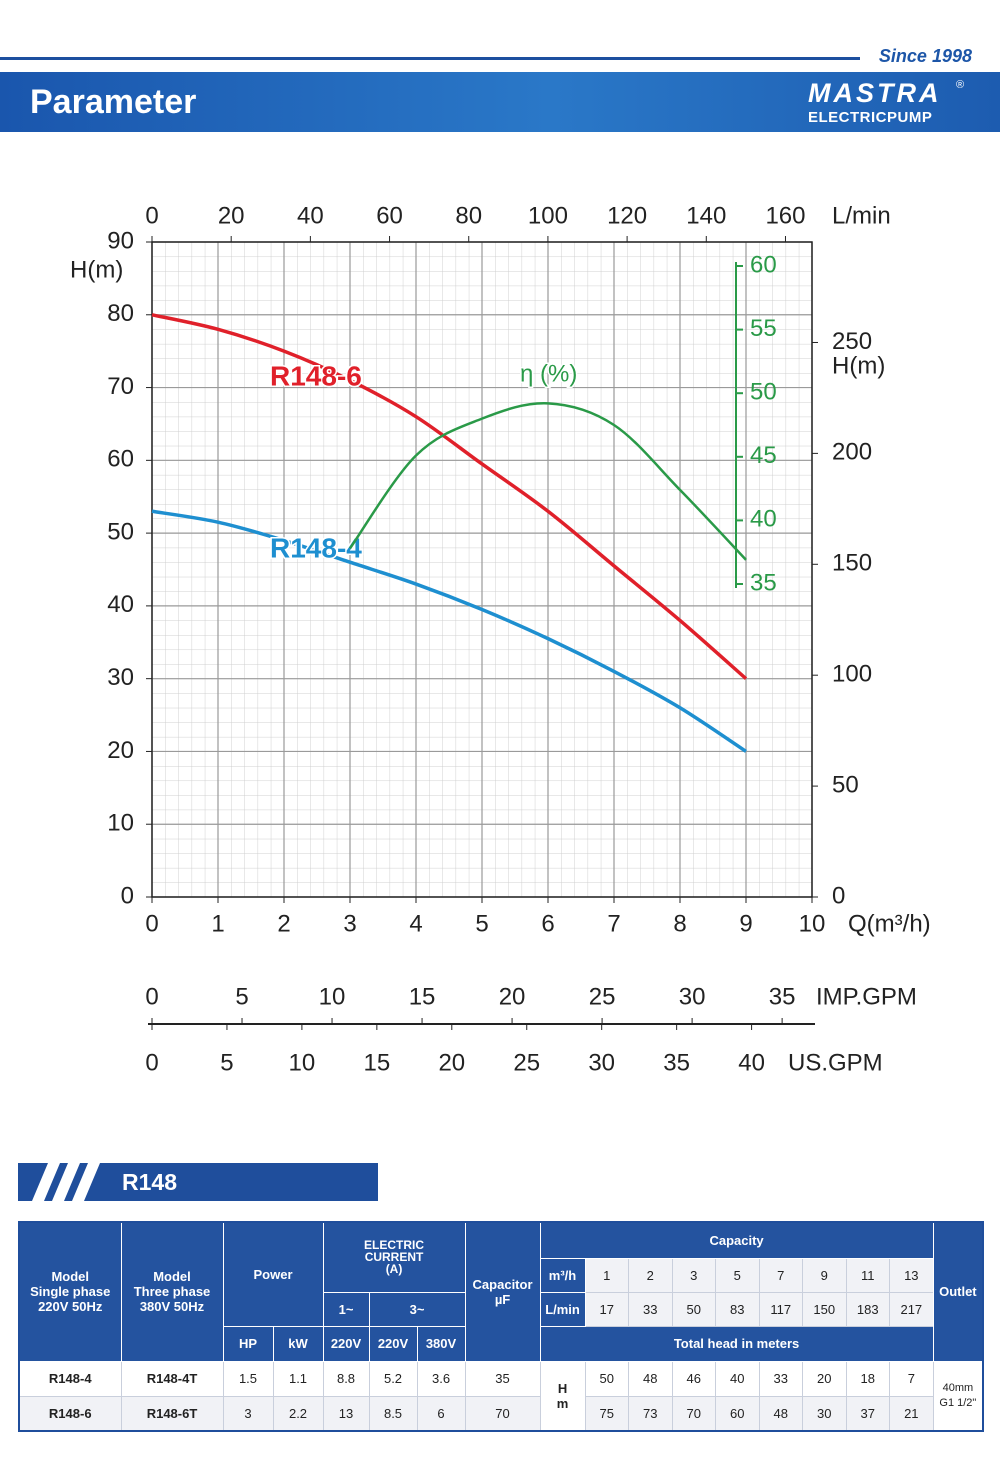 Image resolution: width=1000 pixels, height=1481 pixels. I want to click on eff-tick-label: 60, so click(763, 264).